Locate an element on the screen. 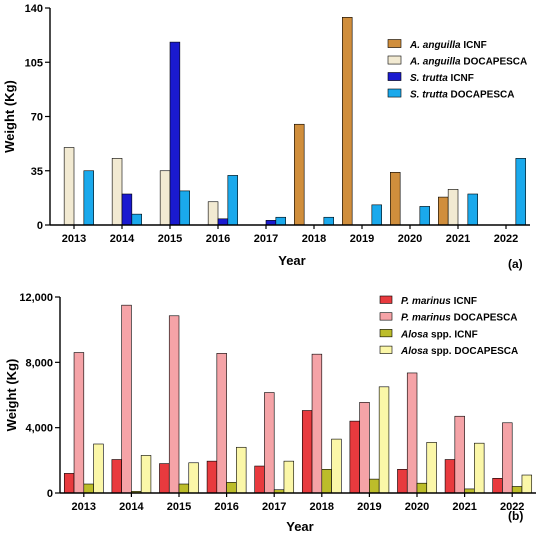  bar-strutta-2015 is located at coordinates (175, 133).